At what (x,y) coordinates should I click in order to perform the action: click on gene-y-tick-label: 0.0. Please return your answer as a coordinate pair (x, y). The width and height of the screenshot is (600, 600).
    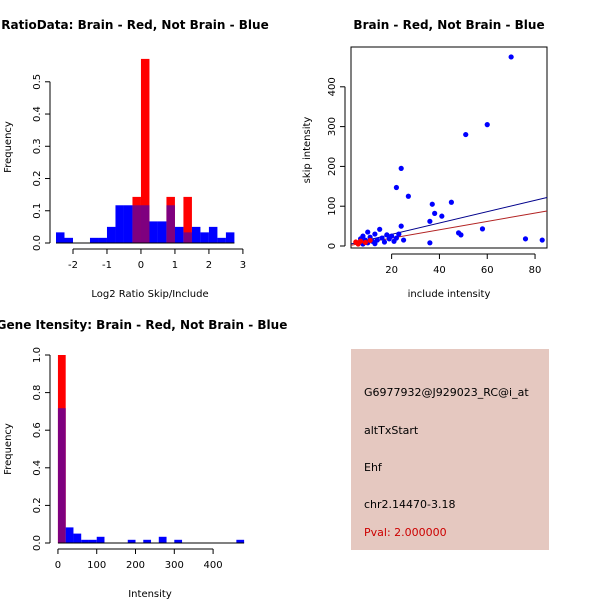
    Looking at the image, I should click on (37, 543).